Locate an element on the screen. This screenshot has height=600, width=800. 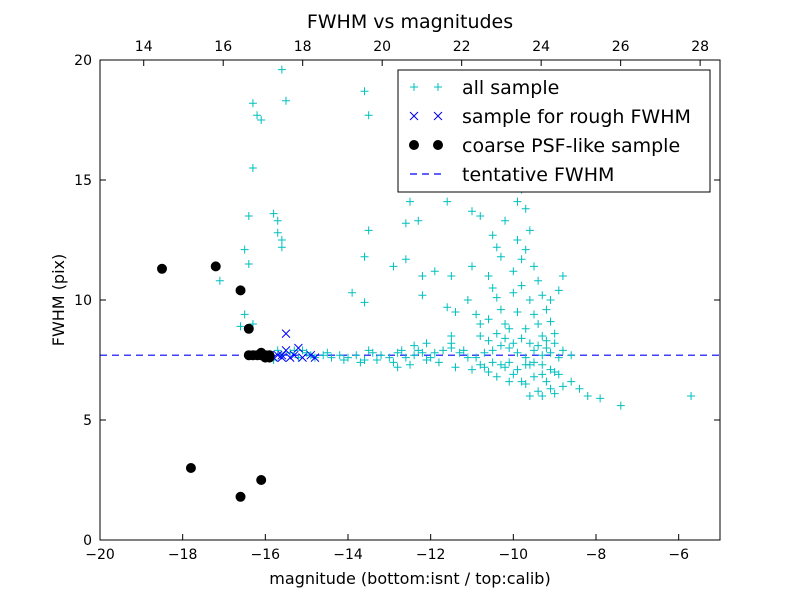
y-tick-label: 10 is located at coordinates (83, 301).